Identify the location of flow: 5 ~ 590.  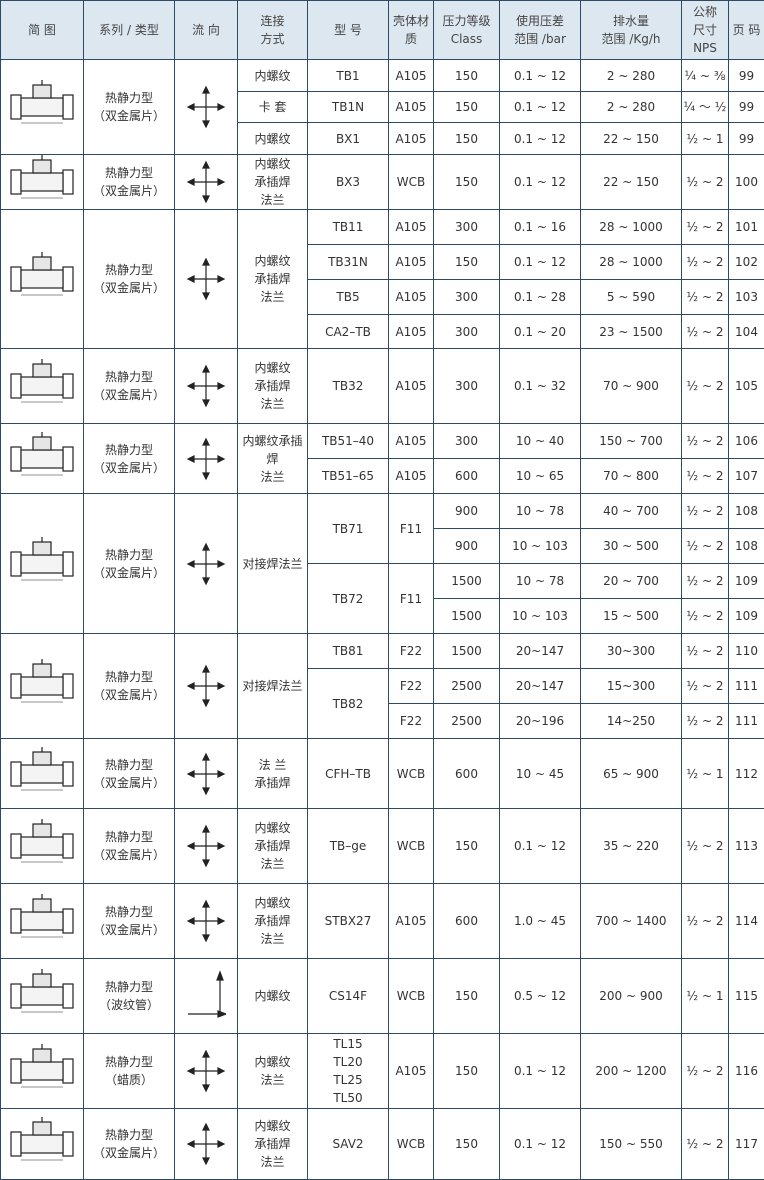
(631, 297).